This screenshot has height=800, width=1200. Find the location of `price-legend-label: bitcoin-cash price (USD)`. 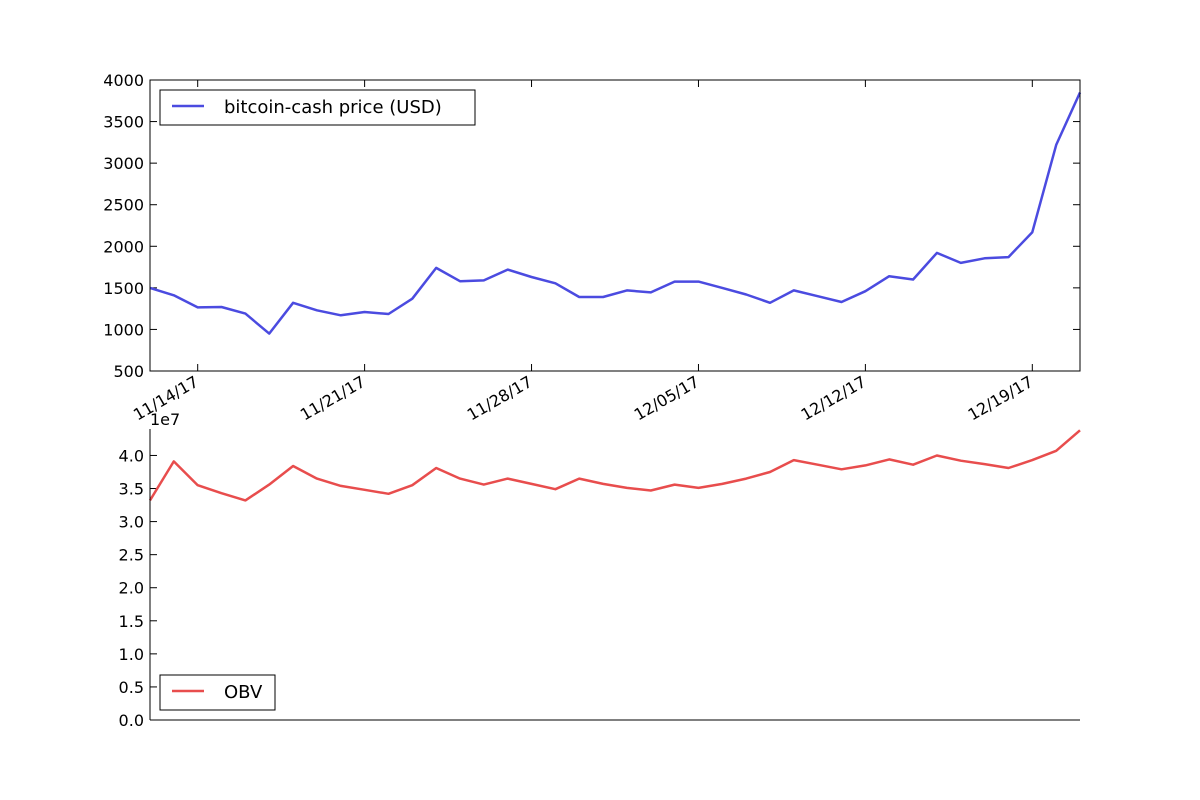

price-legend-label: bitcoin-cash price (USD) is located at coordinates (333, 107).